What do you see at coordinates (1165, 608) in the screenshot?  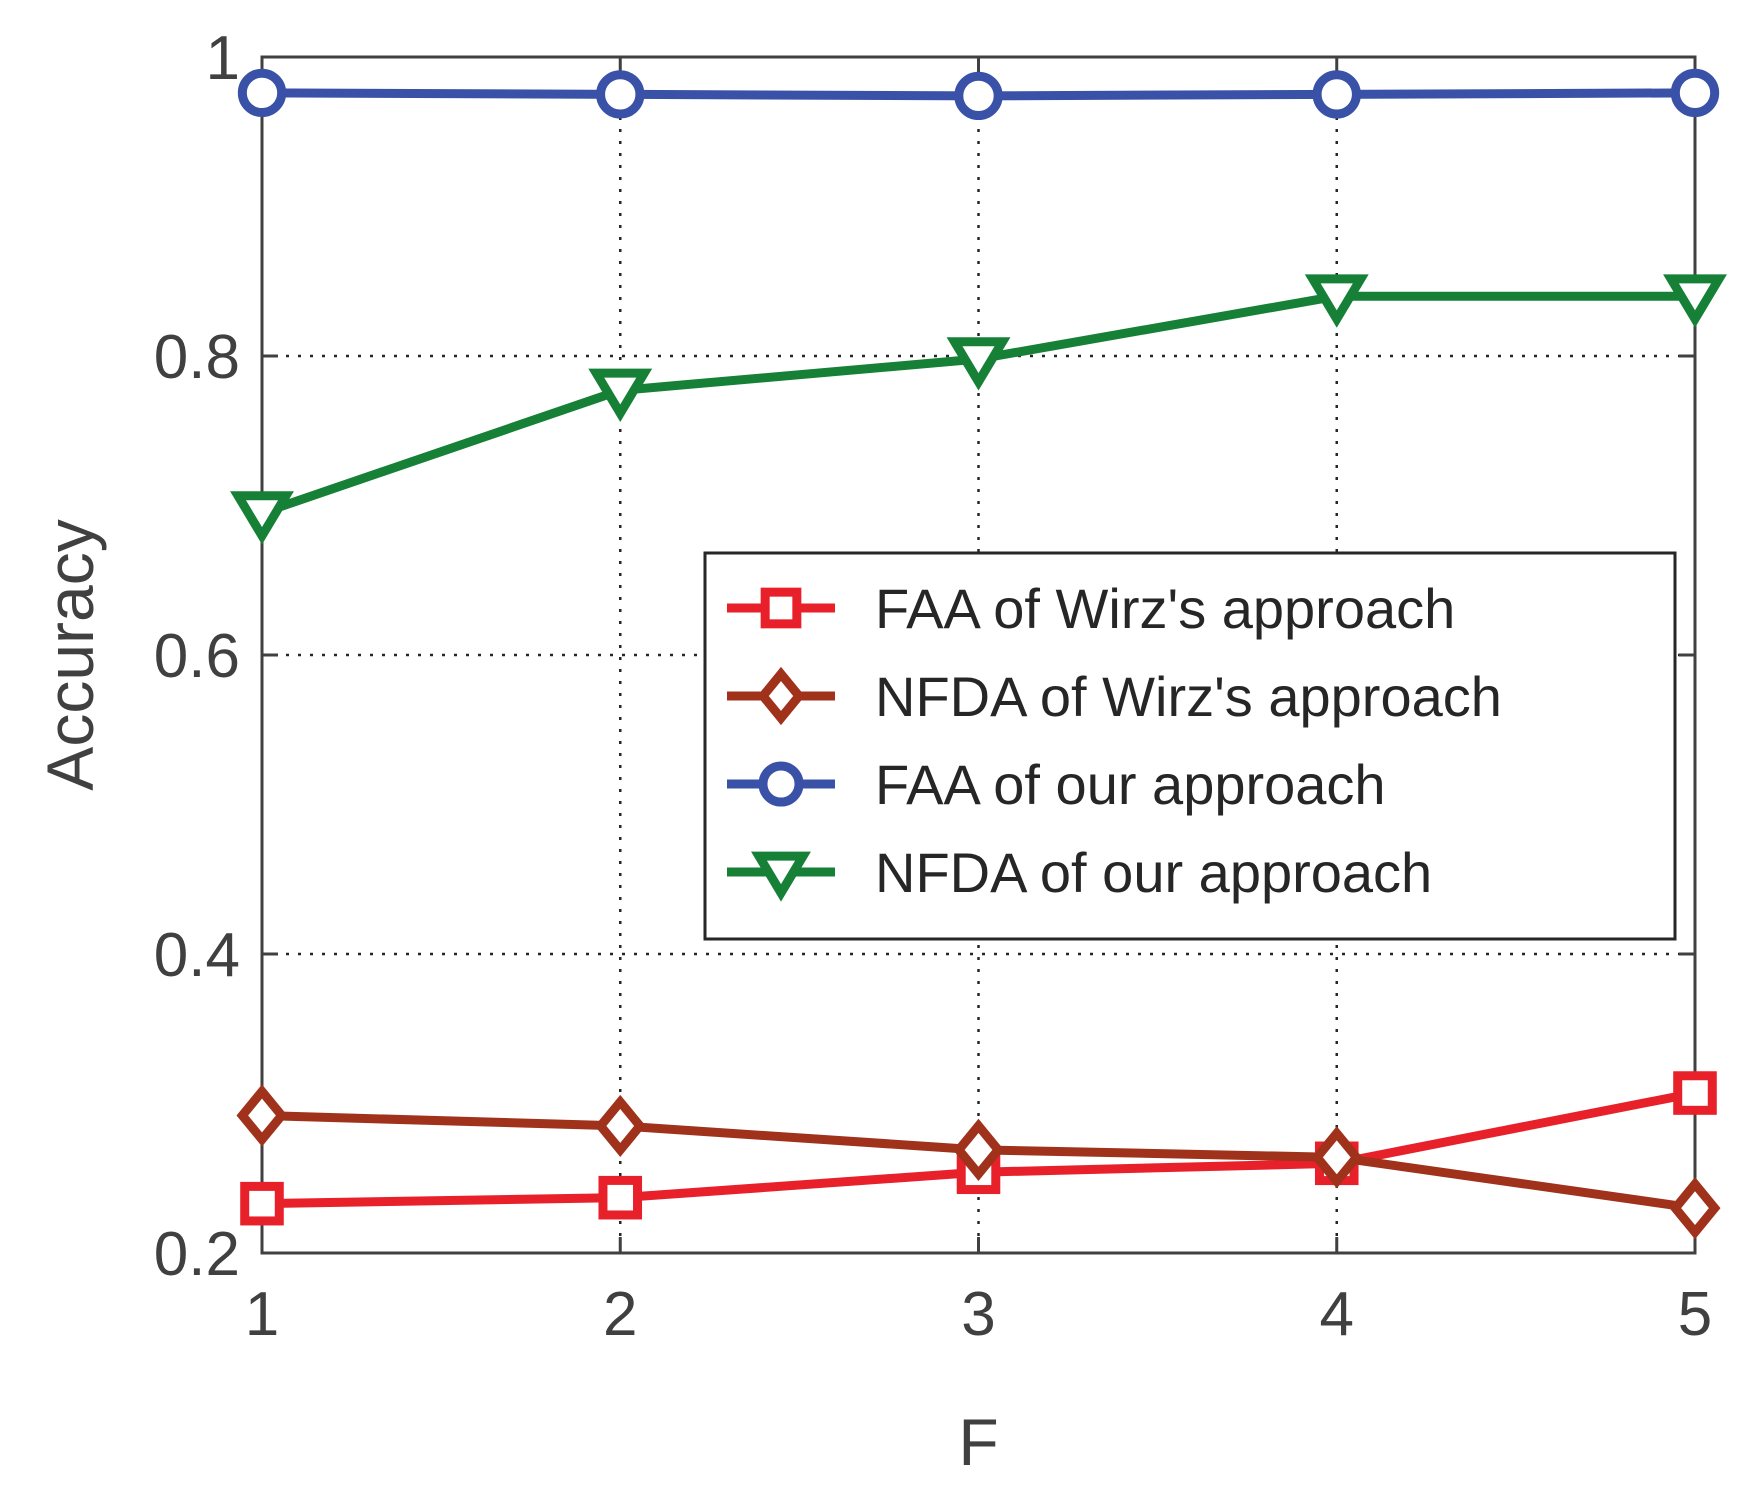 I see `legend-label: FAA of Wirz's approach` at bounding box center [1165, 608].